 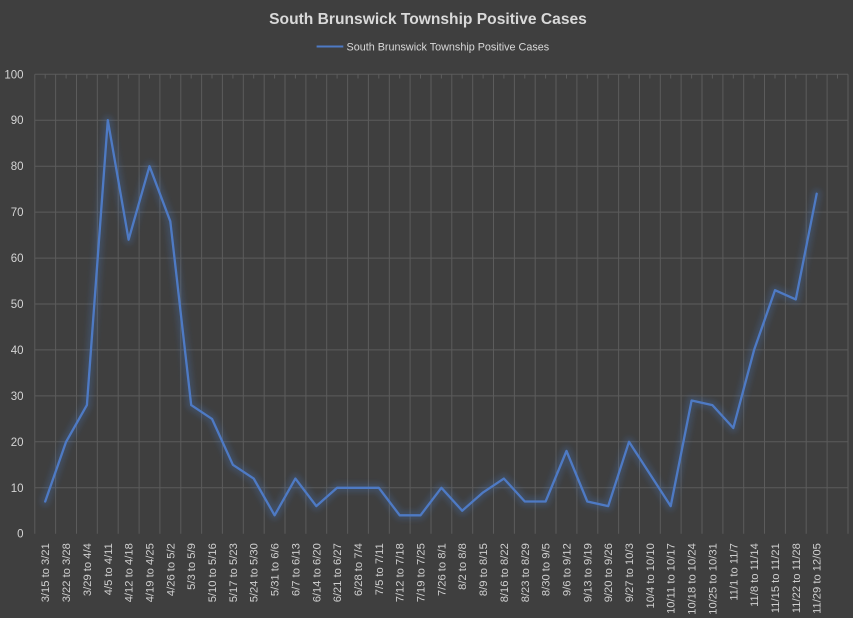 What do you see at coordinates (818, 578) in the screenshot?
I see `svg-text: 11/29 to 12/05` at bounding box center [818, 578].